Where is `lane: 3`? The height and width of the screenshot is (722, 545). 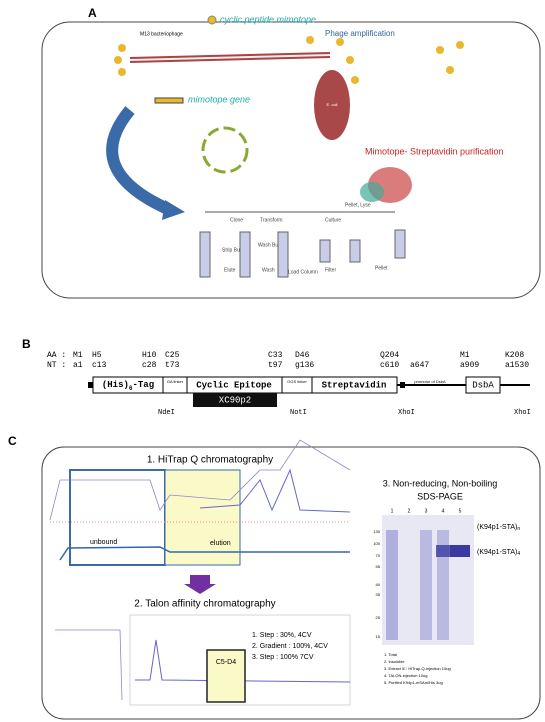
lane: 3 is located at coordinates (426, 511).